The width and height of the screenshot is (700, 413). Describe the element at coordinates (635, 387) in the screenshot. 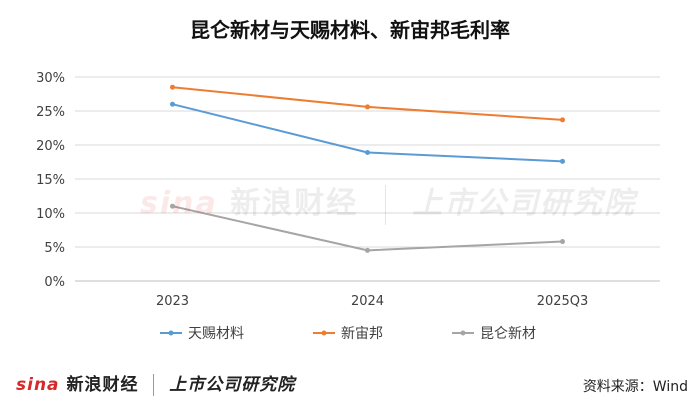

I see `source-note: 资料来源：Wind` at that location.